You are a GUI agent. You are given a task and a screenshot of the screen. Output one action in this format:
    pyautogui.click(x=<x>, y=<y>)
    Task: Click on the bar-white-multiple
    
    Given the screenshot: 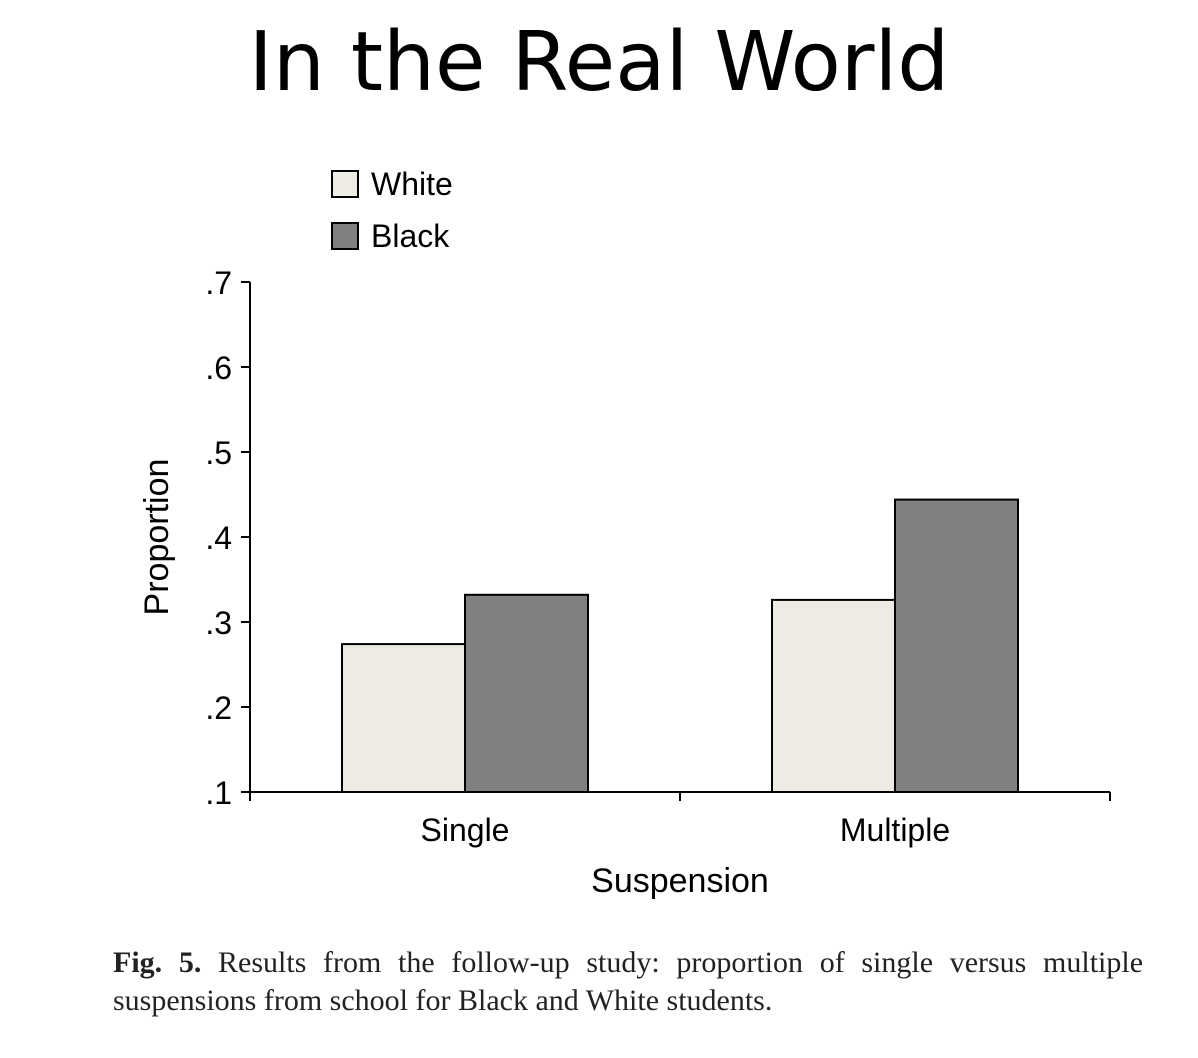 What is the action you would take?
    pyautogui.click(x=833, y=696)
    